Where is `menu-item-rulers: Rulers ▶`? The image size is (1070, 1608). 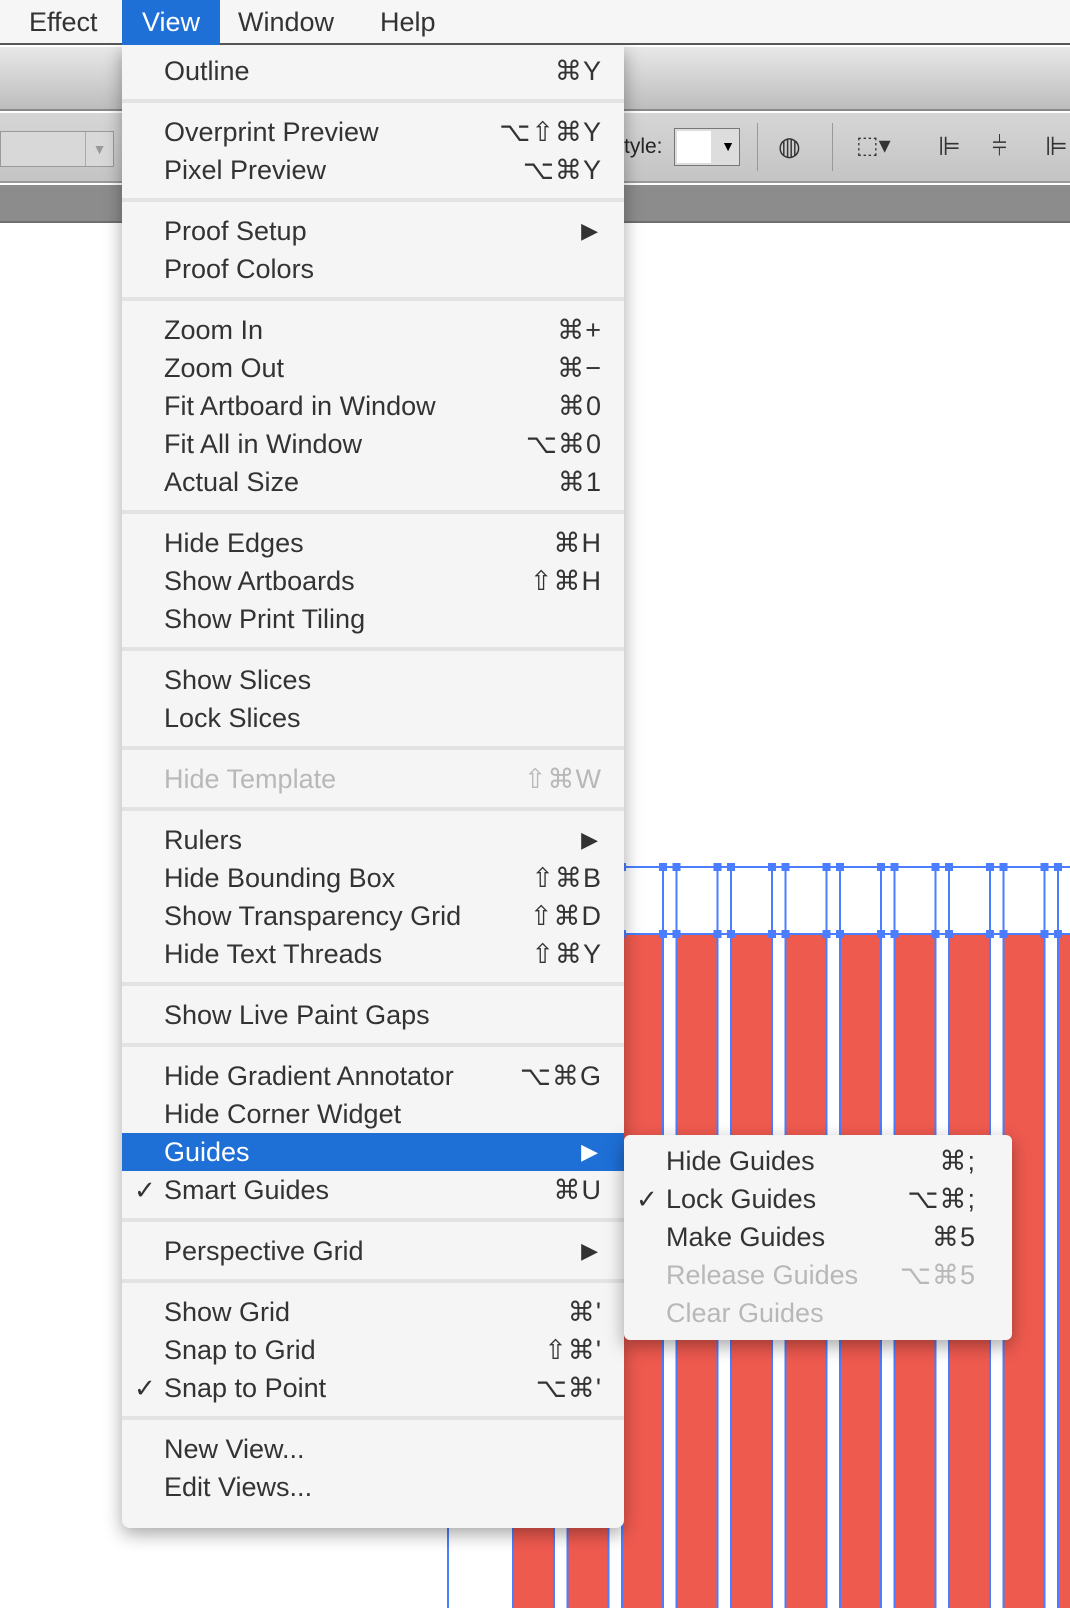
menu-item-rulers: Rulers ▶ is located at coordinates (373, 840).